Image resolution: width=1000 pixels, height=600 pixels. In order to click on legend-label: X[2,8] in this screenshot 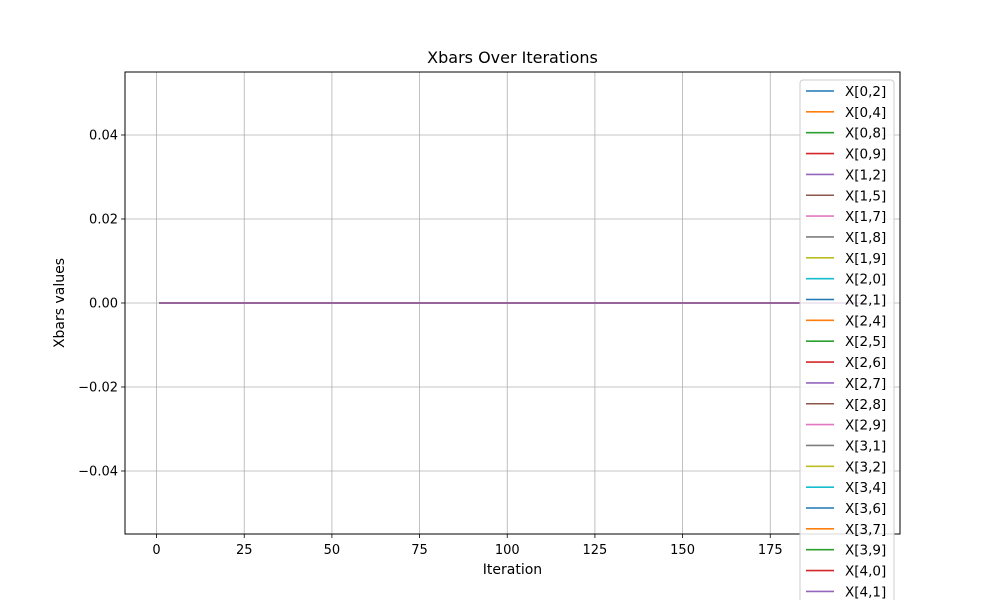, I will do `click(865, 405)`.